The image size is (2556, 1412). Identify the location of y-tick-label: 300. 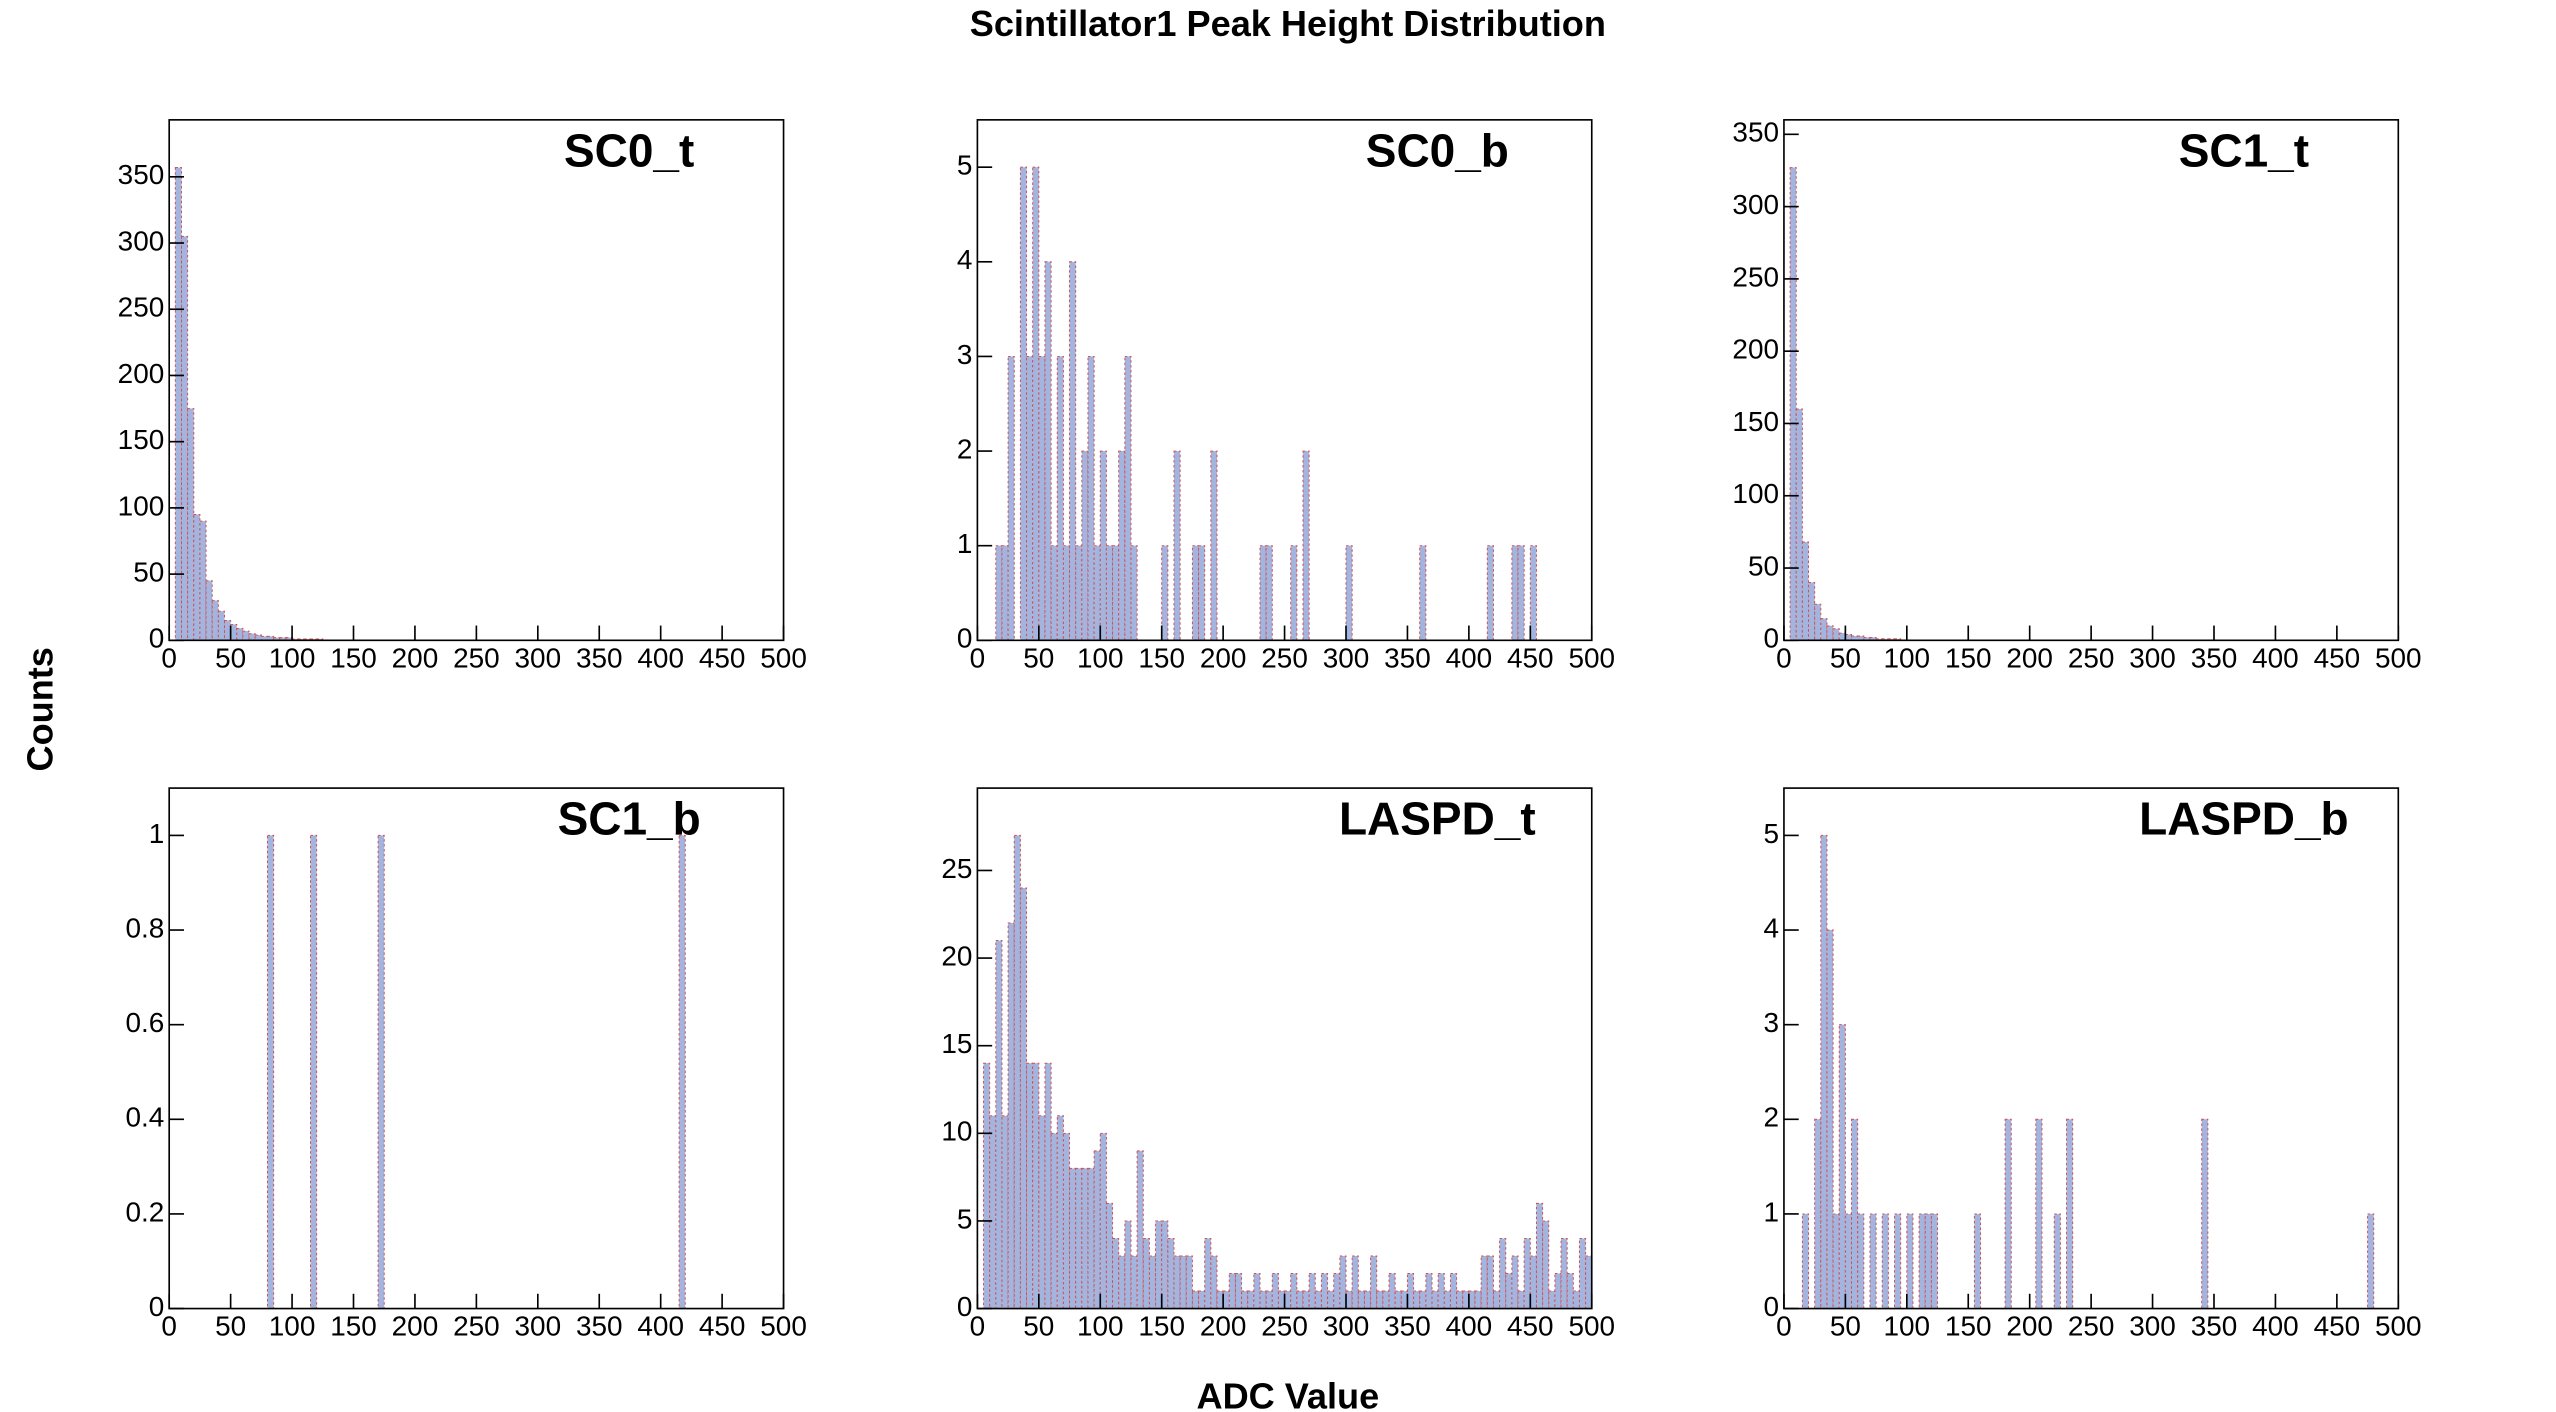
(141, 240).